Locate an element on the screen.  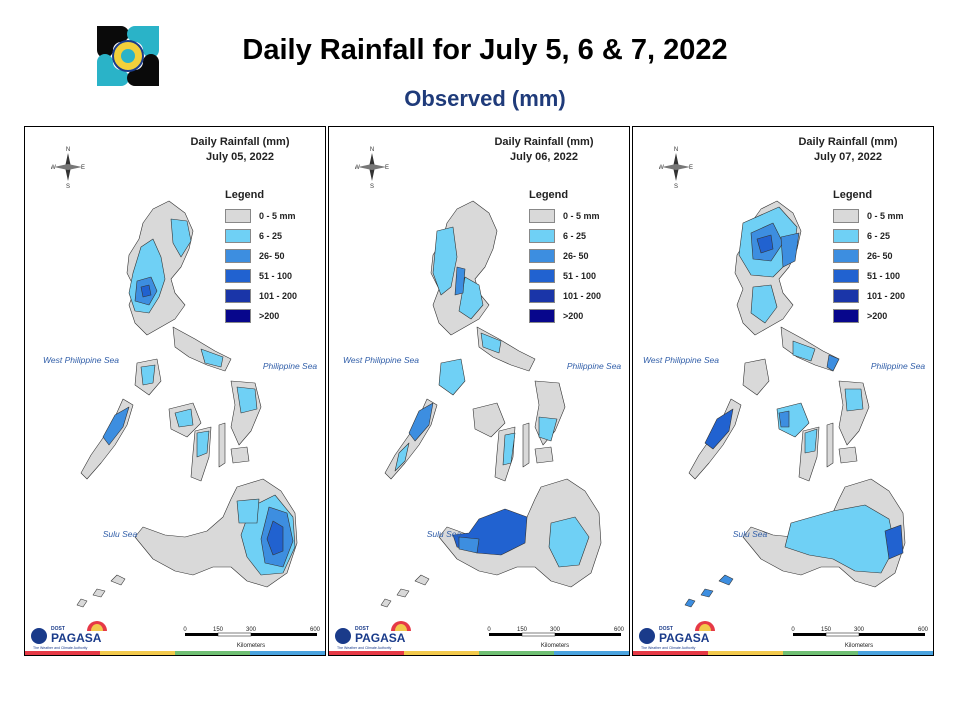
agency-small-label: DOST is located at coordinates (666, 629).